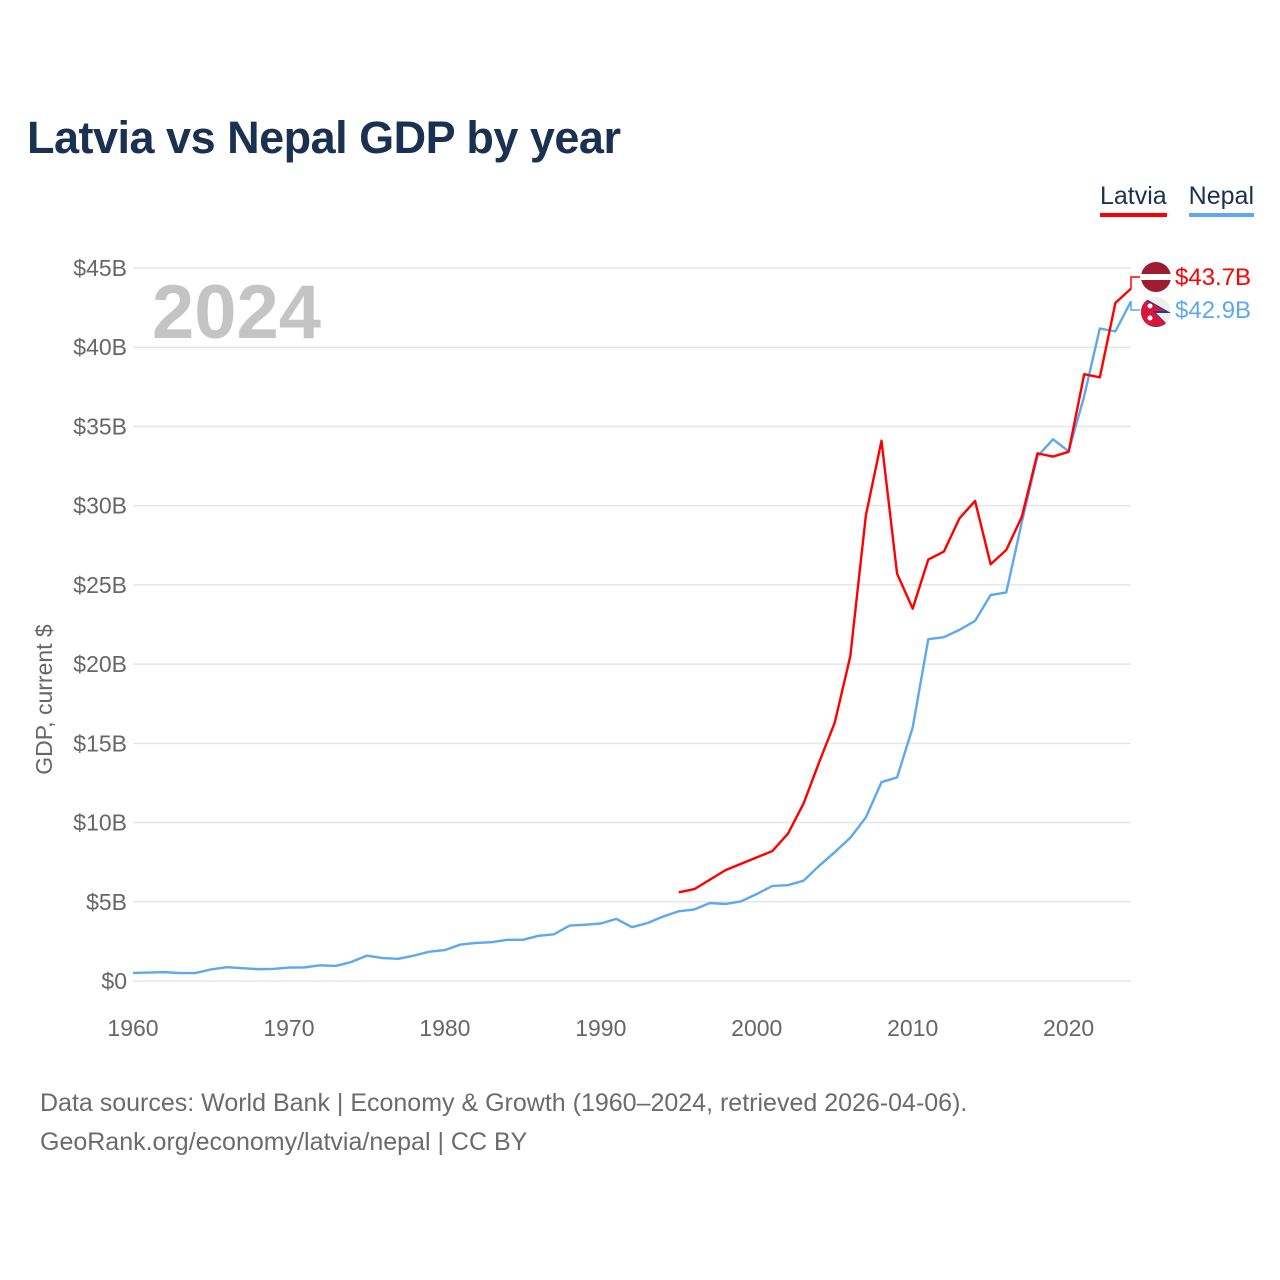  I want to click on y-tick-label: $45B, so click(100, 268).